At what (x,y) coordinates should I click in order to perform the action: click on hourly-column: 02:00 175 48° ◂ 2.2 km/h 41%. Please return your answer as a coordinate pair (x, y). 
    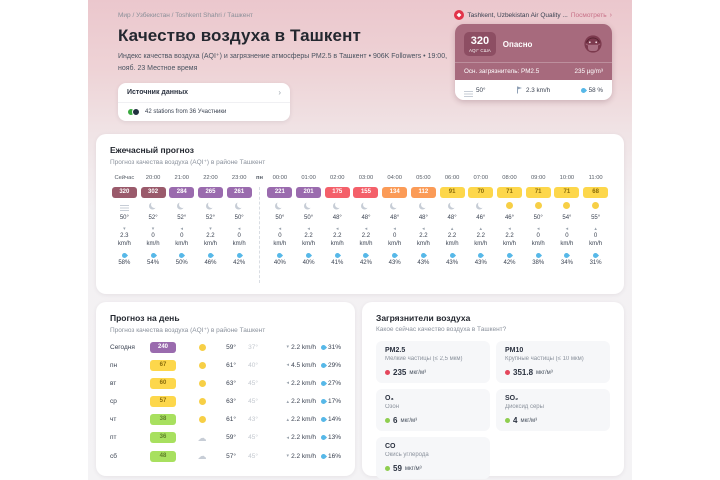
    Looking at the image, I should click on (337, 229).